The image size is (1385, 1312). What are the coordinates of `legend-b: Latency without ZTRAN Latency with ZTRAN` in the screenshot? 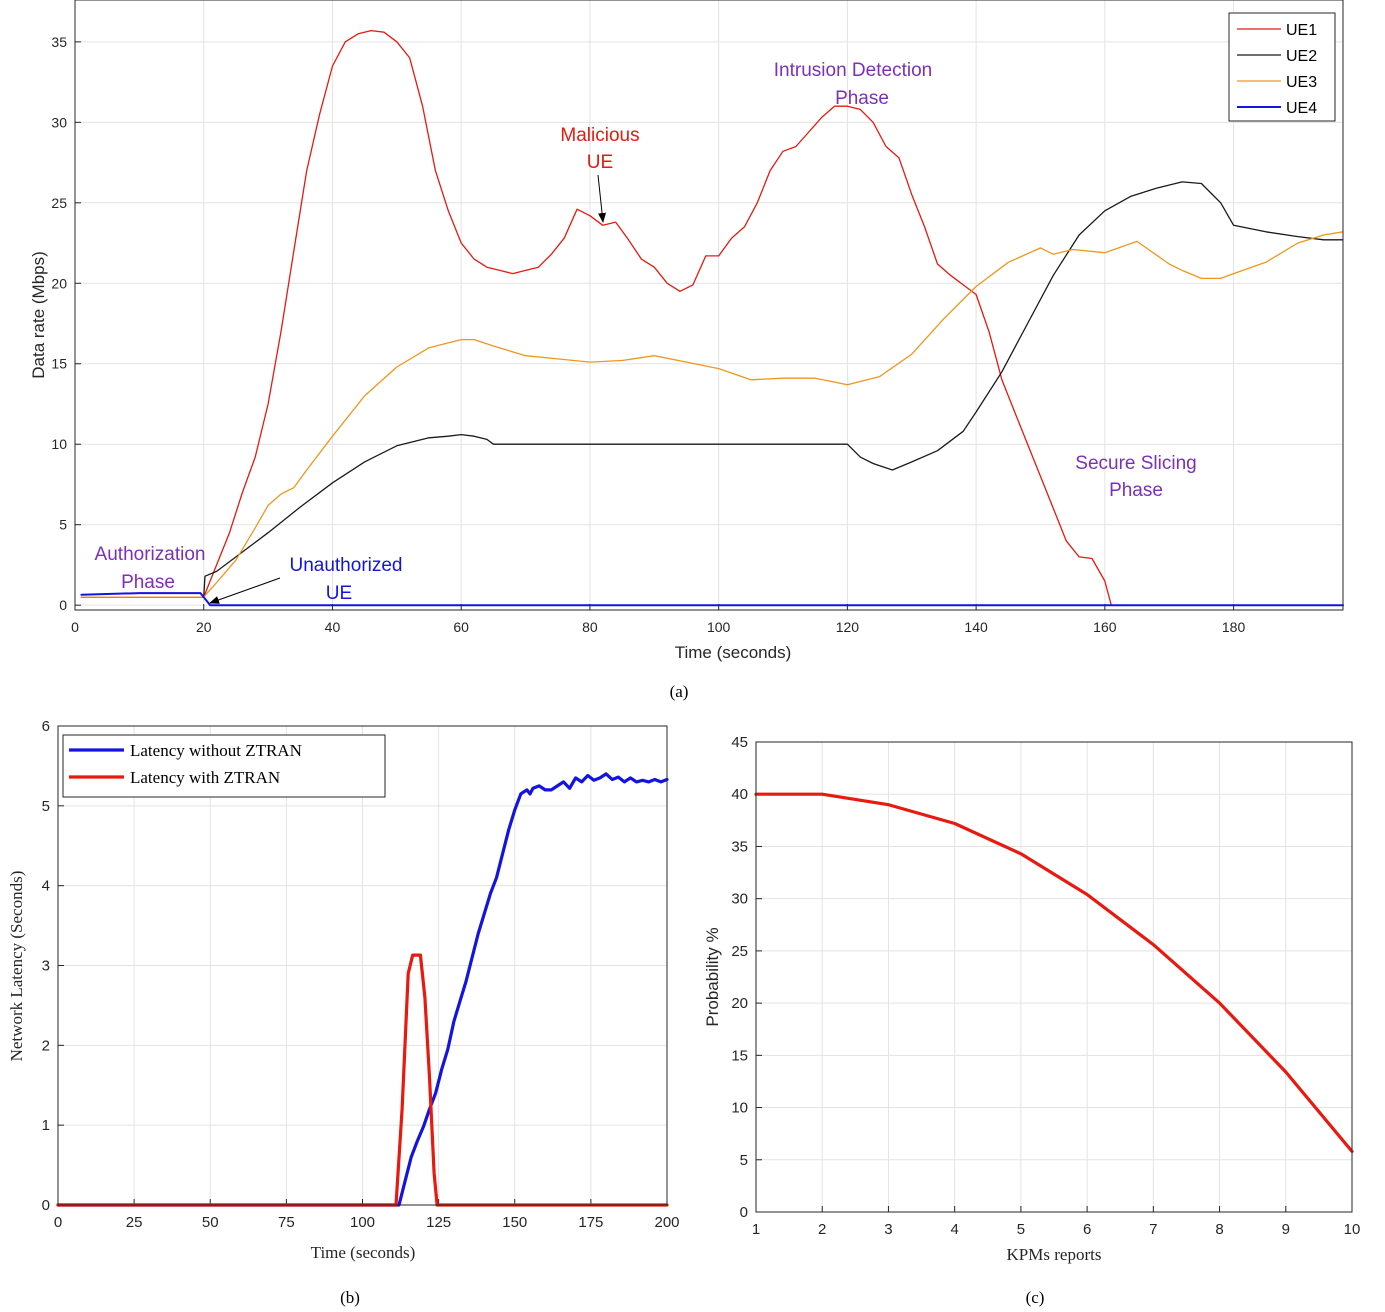 It's located at (224, 766).